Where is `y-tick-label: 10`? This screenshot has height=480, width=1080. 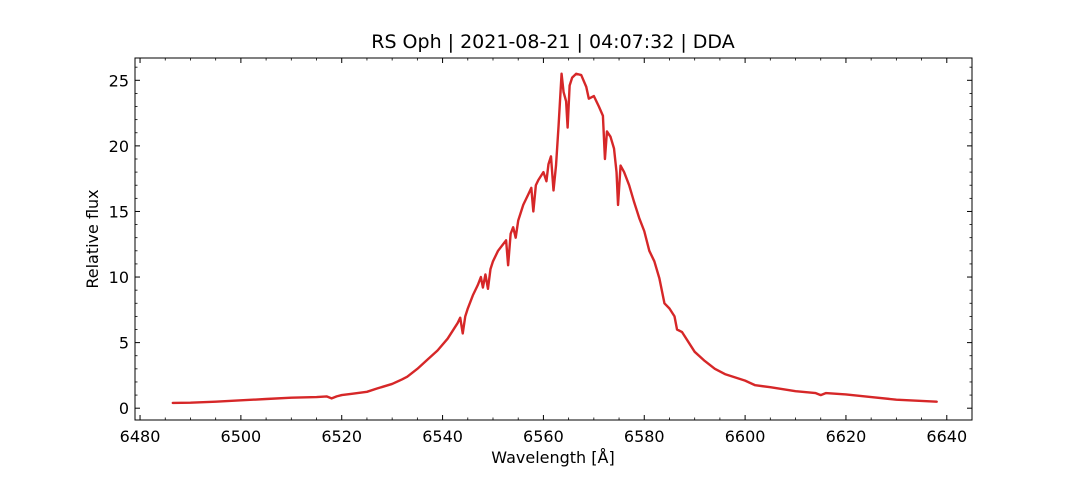 y-tick-label: 10 is located at coordinates (119, 277).